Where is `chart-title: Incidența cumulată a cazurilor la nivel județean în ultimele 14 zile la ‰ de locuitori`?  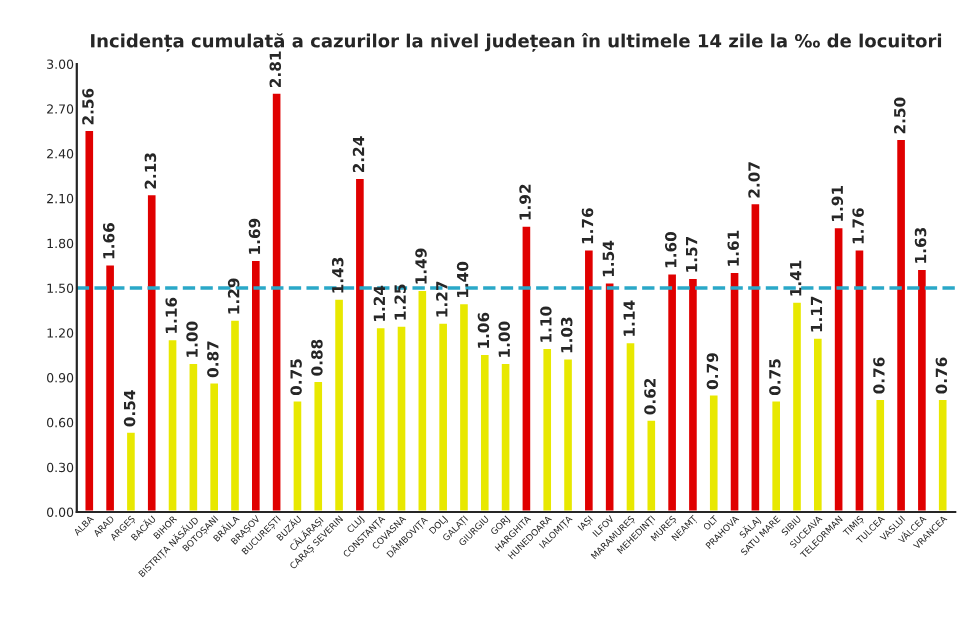
chart-title: Incidența cumulată a cazurilor la nivel județean în ultimele 14 zile la ‰ de locuitori is located at coordinates (516, 42).